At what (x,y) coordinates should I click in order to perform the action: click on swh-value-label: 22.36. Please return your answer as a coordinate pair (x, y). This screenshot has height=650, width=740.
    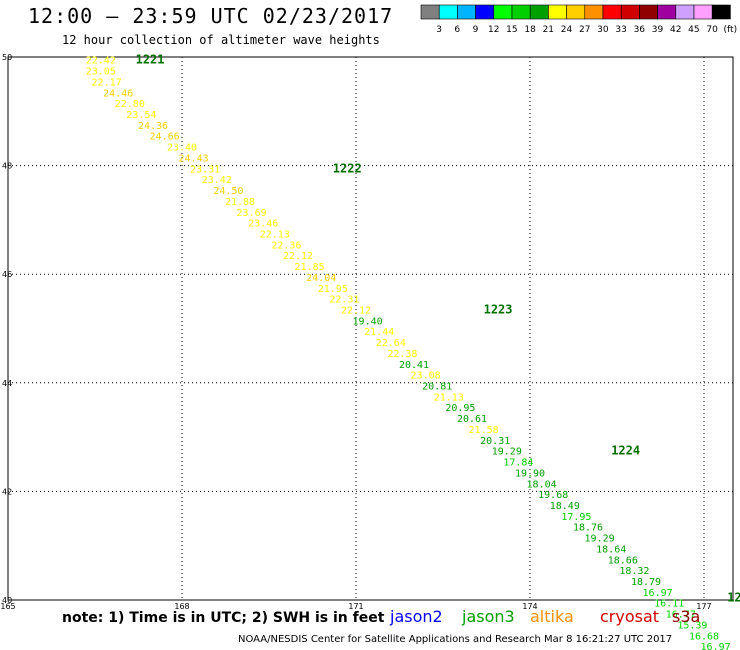
    Looking at the image, I should click on (286, 245).